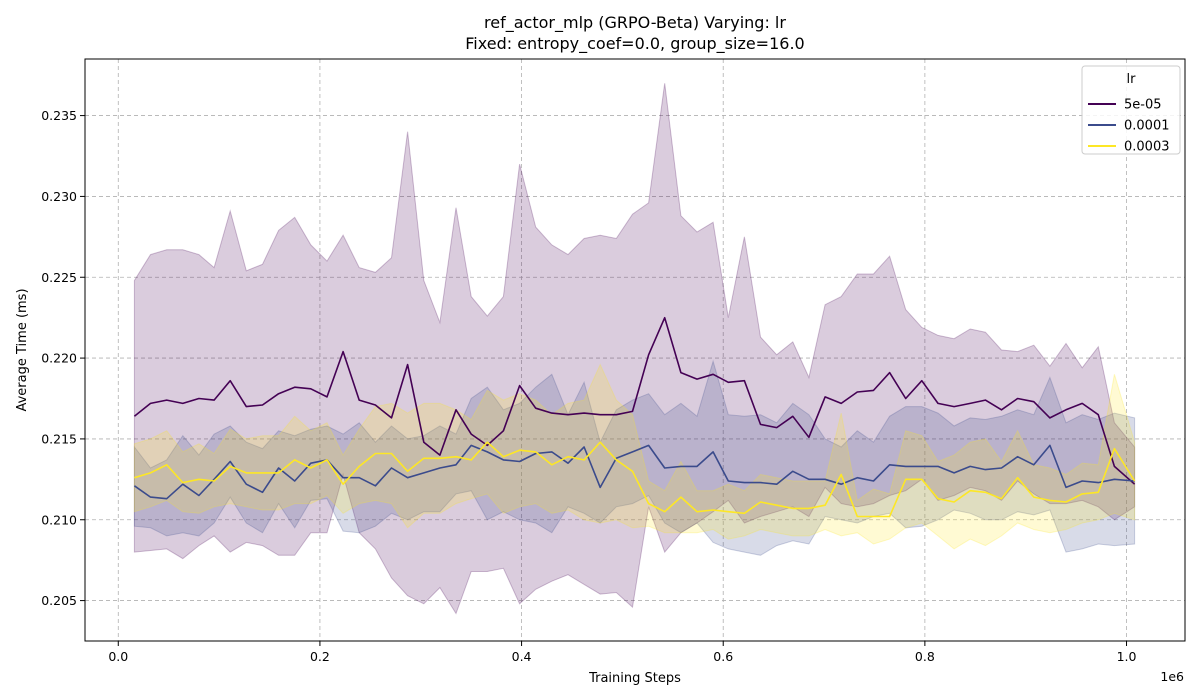  Describe the element at coordinates (634, 44) in the screenshot. I see `chart-subtitle: Fixed: entropy_coef=0.0, group_size=16.0` at that location.